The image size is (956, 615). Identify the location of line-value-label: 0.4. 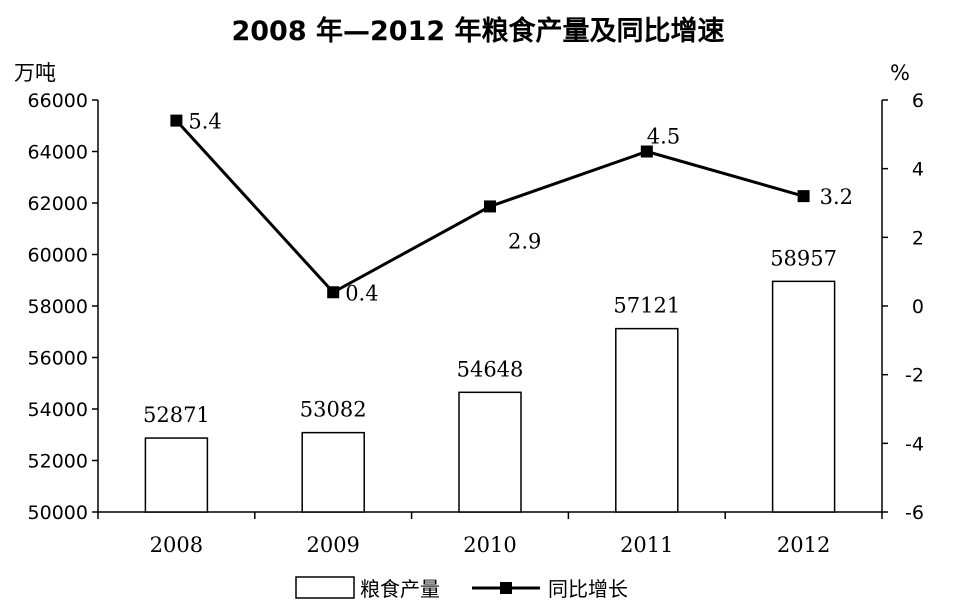
(361, 293).